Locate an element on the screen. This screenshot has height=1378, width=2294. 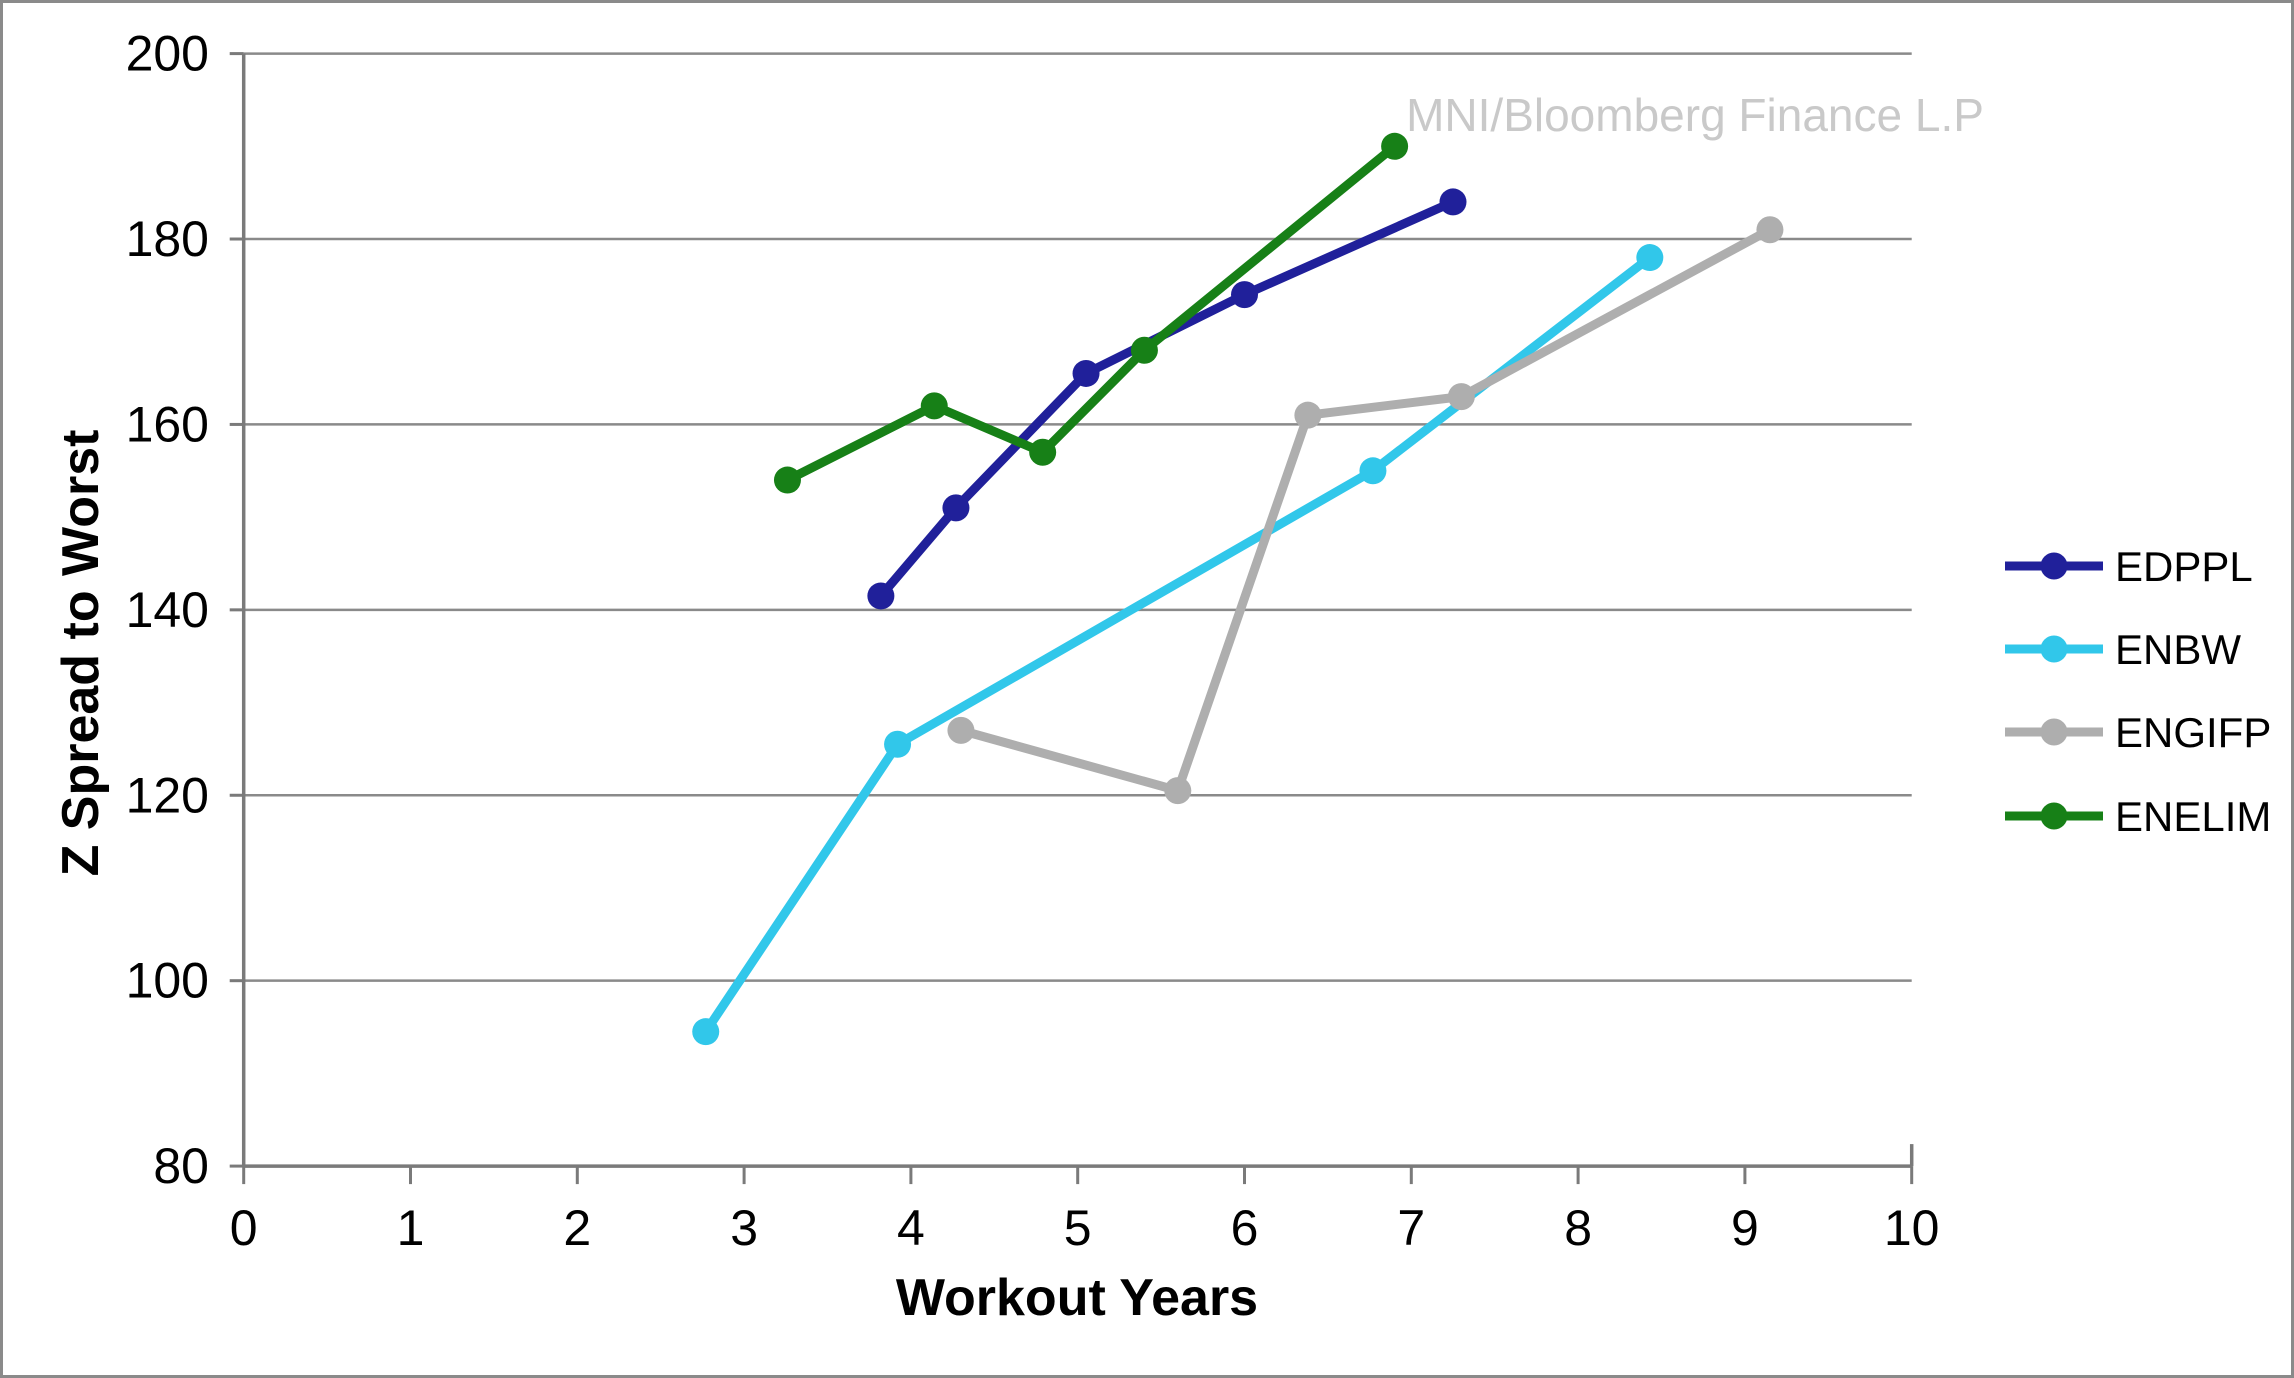
watermark: MNI/Bloomberg Finance L.P is located at coordinates (1695, 115).